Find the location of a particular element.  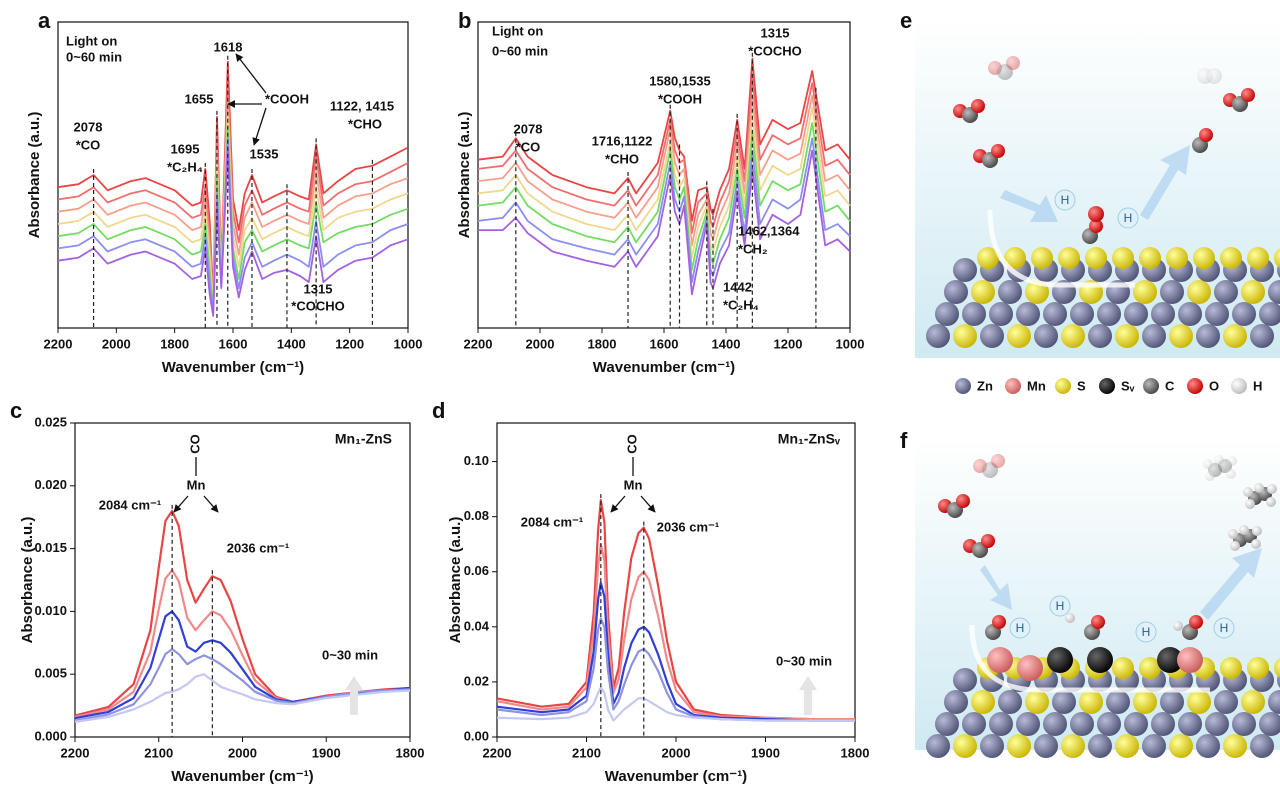

annotation: 1618 is located at coordinates (228, 46).